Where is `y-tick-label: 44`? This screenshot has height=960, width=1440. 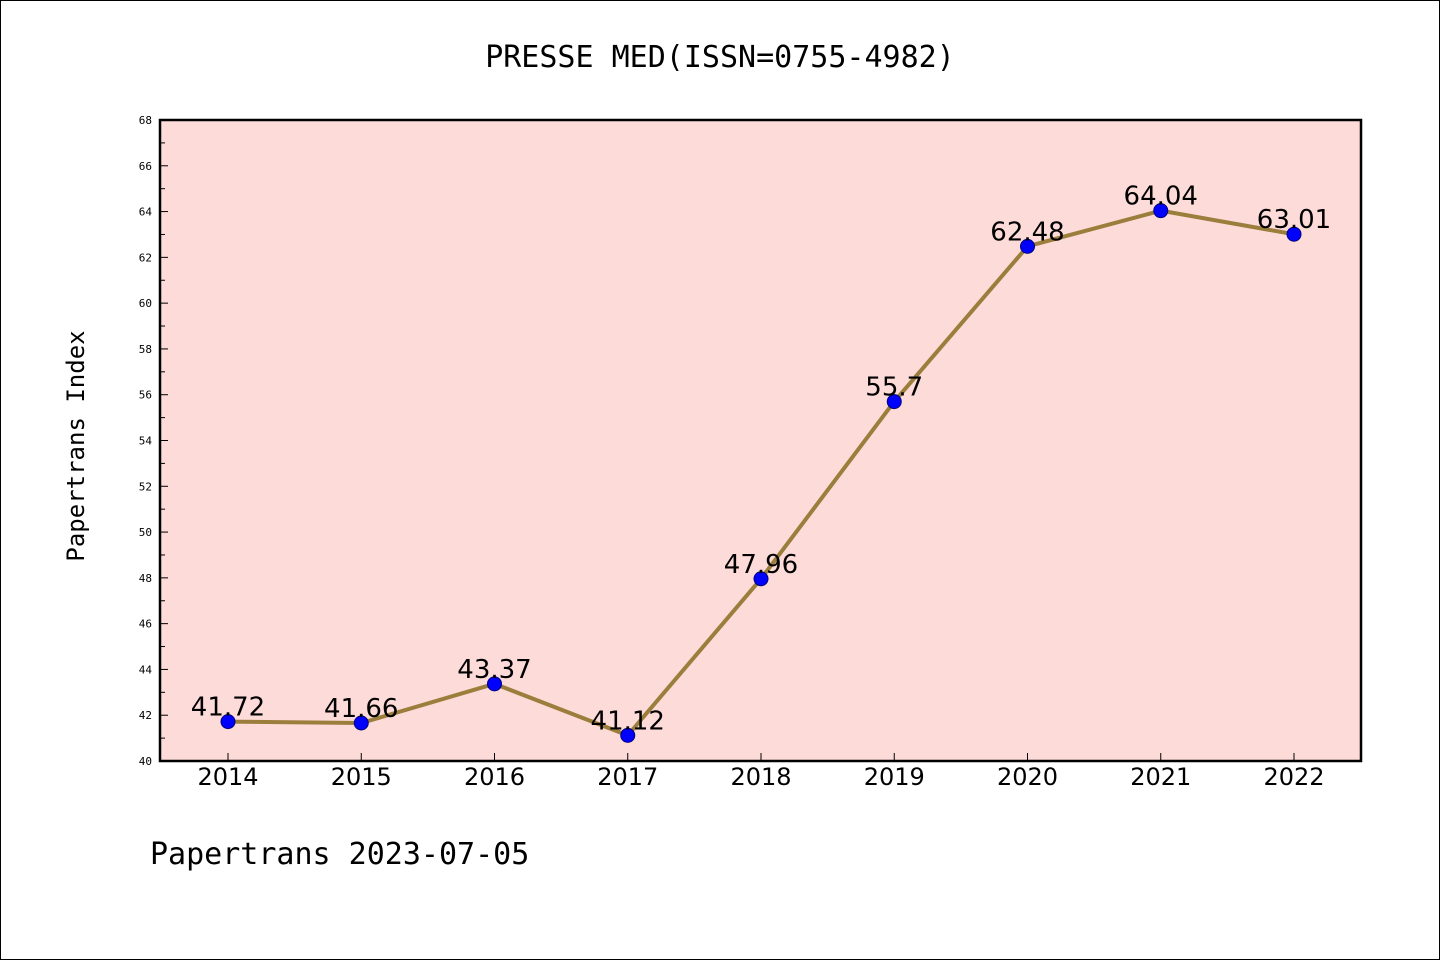 y-tick-label: 44 is located at coordinates (146, 669).